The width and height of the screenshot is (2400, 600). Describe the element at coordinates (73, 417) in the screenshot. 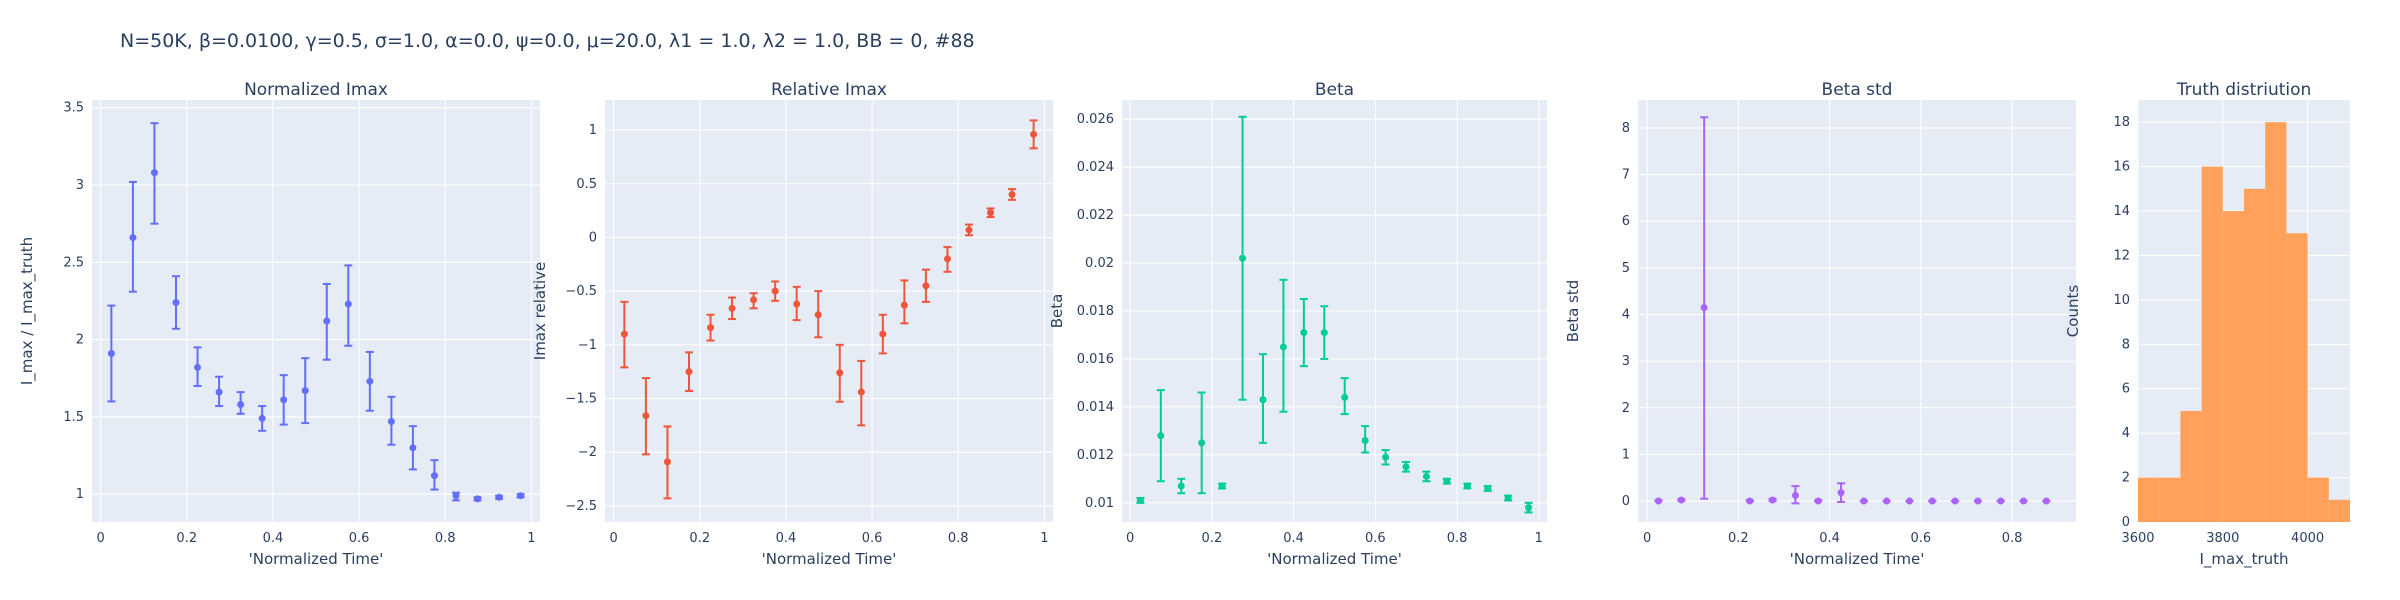

I see `y-tick-label: 1.5` at that location.